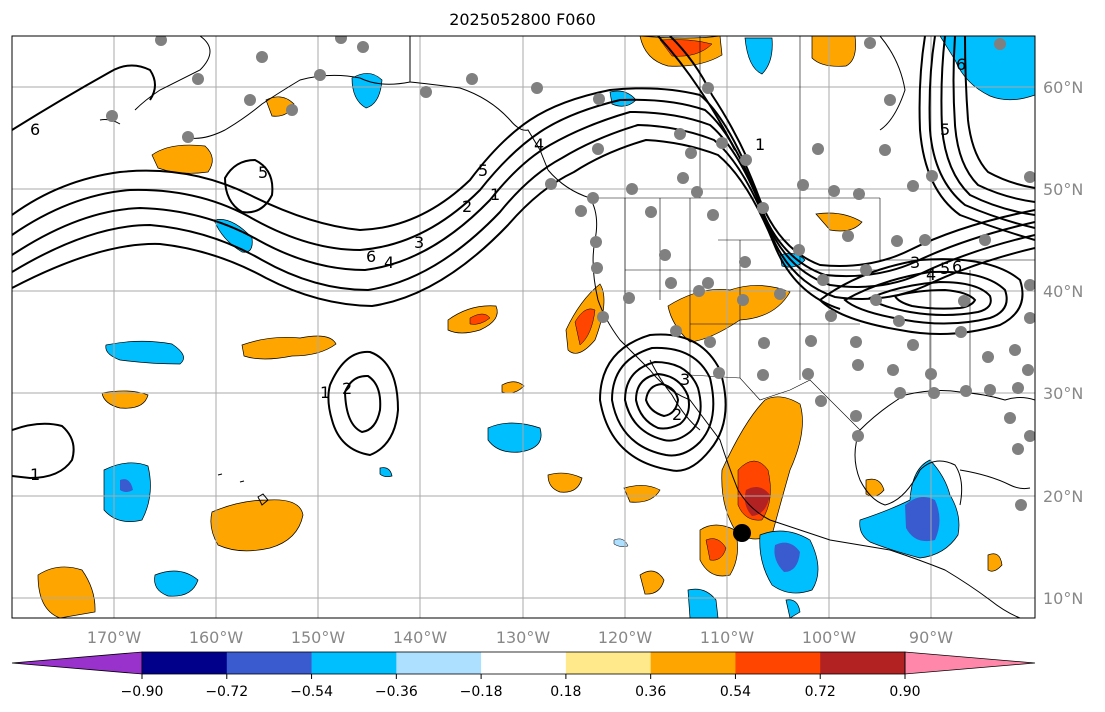  What do you see at coordinates (1063, 598) in the screenshot?
I see `lat-tick: 10°N` at bounding box center [1063, 598].